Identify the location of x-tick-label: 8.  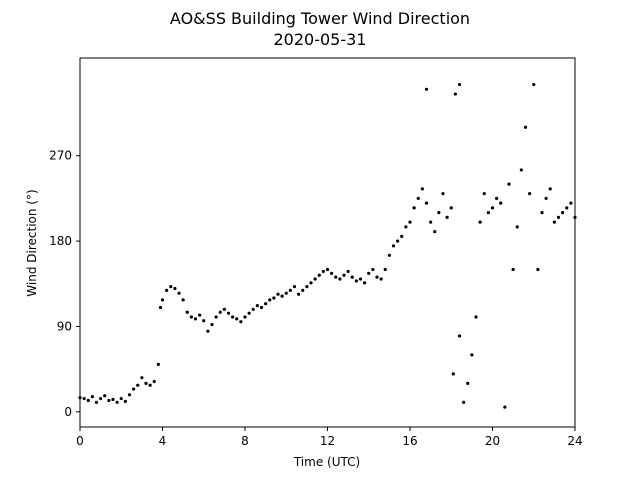
(245, 441).